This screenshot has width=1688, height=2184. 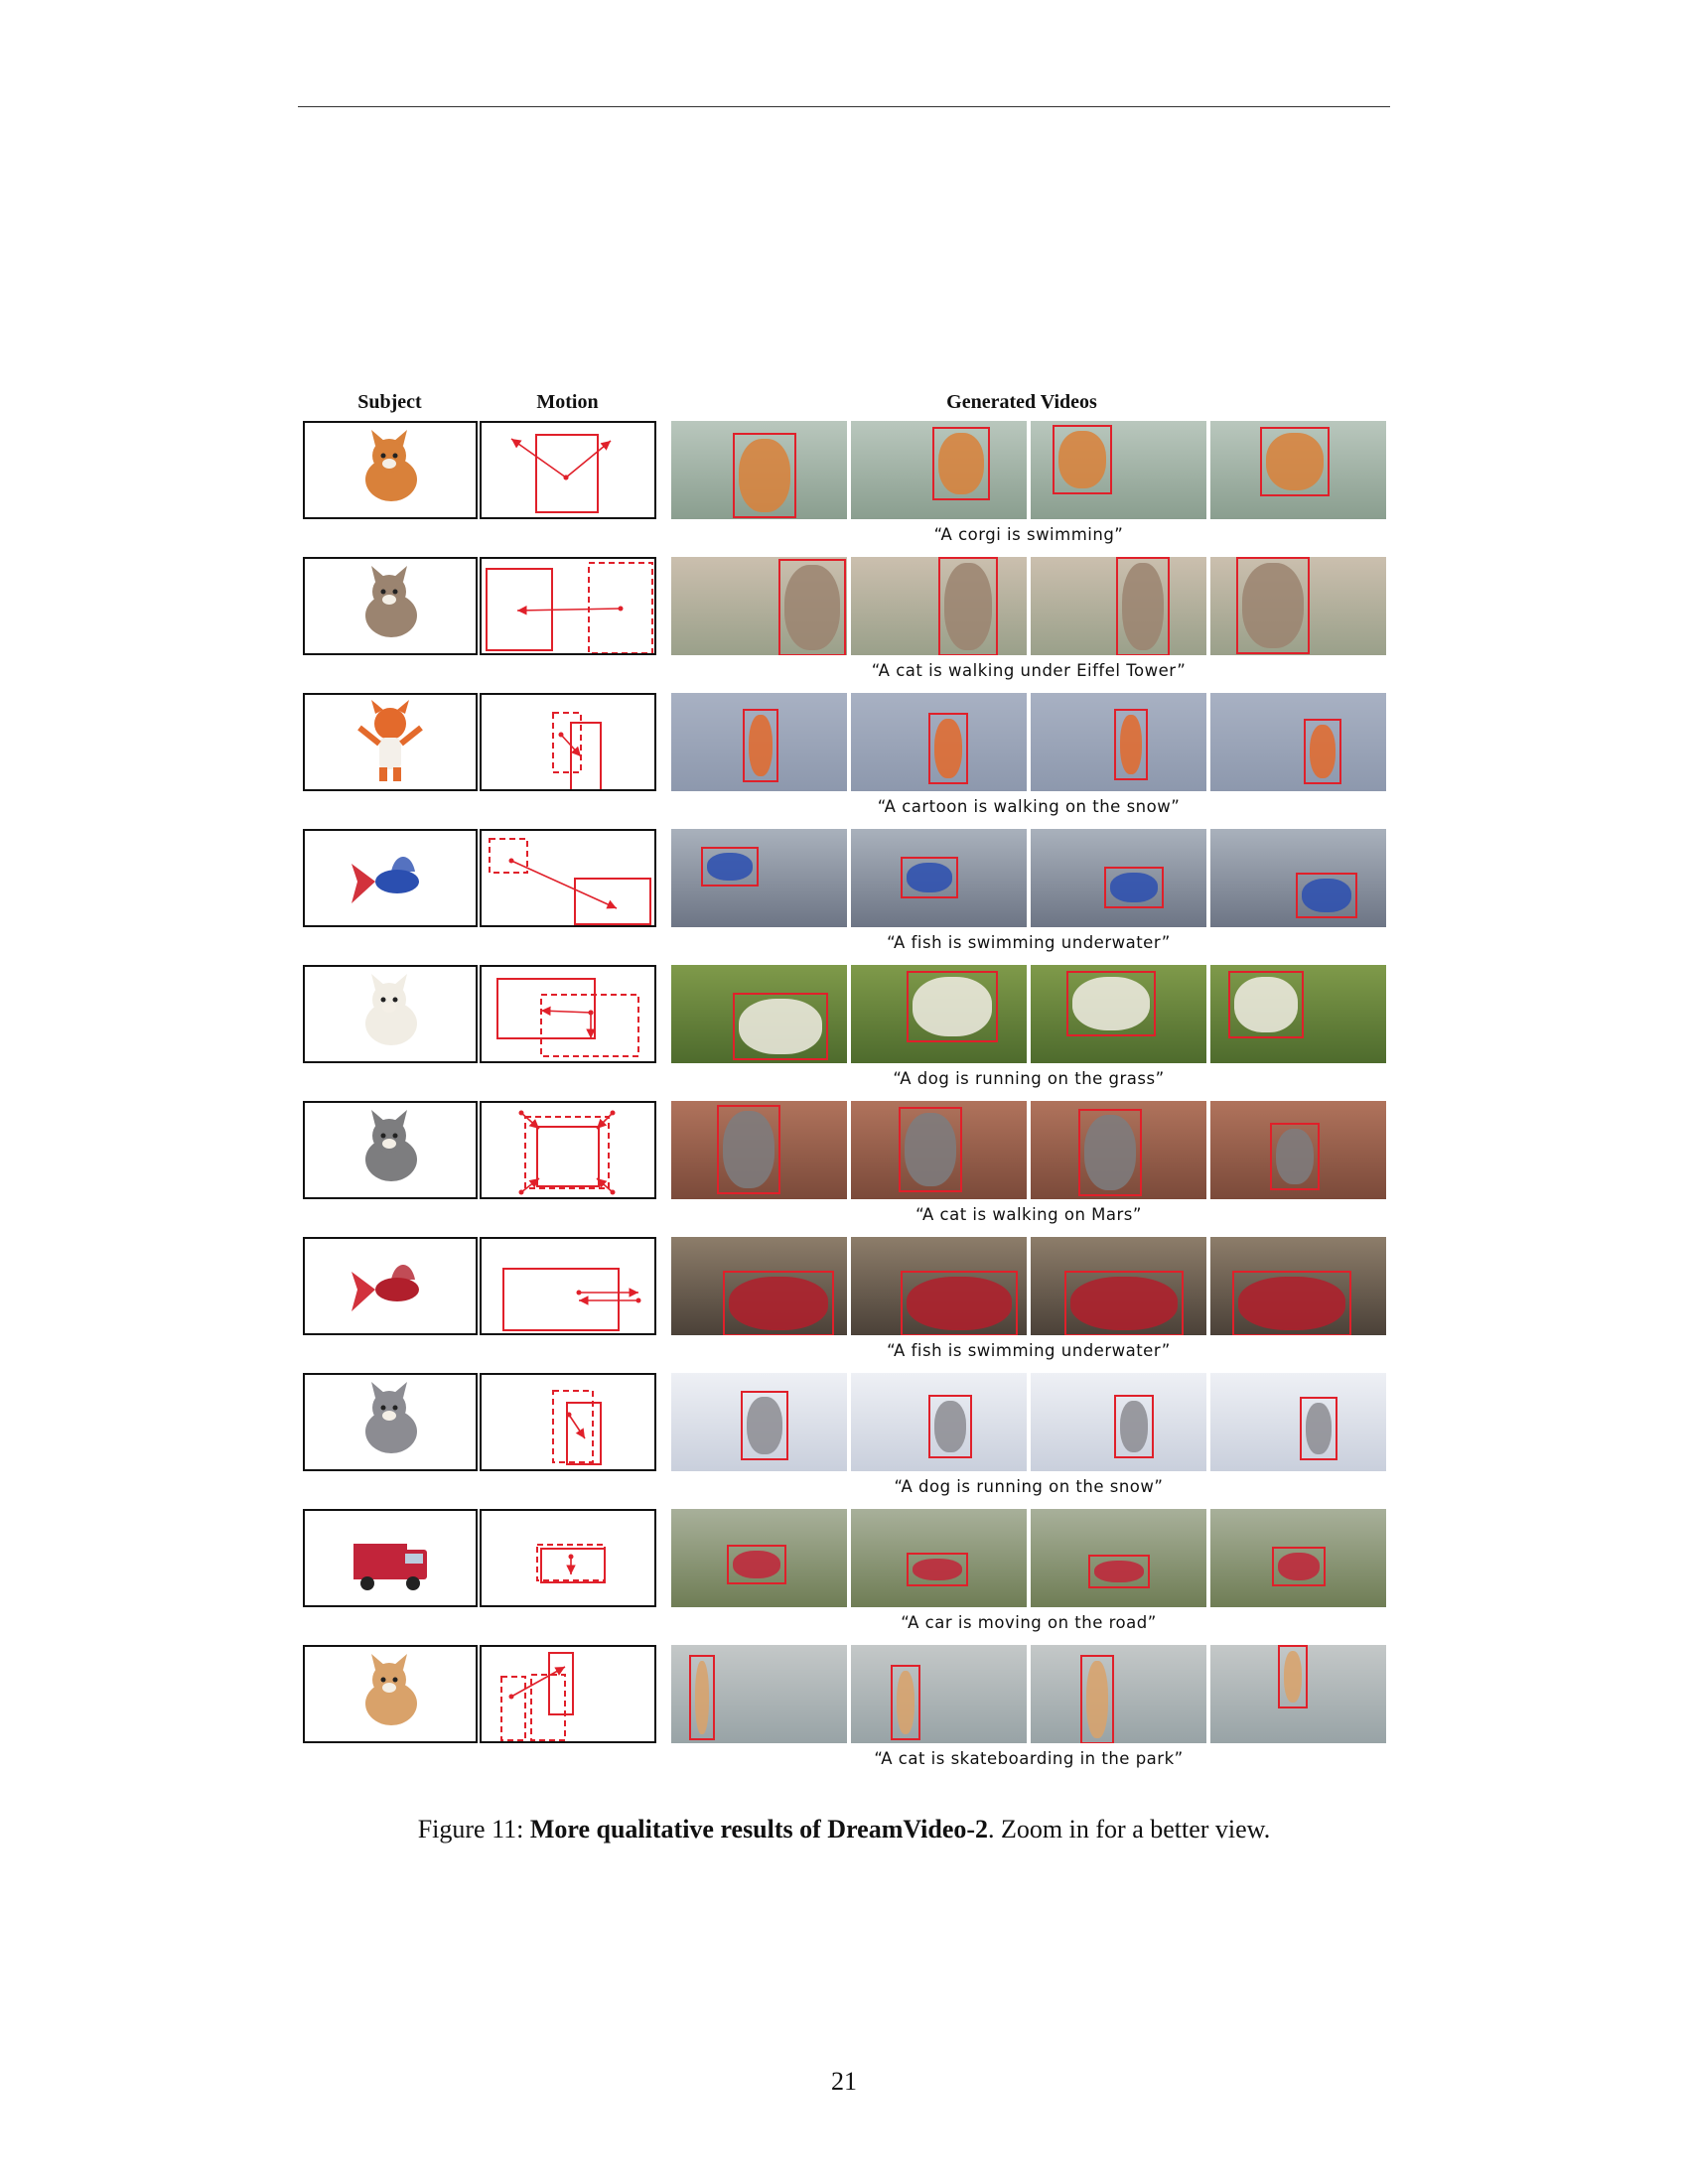 I want to click on page-number: 21, so click(x=844, y=2081).